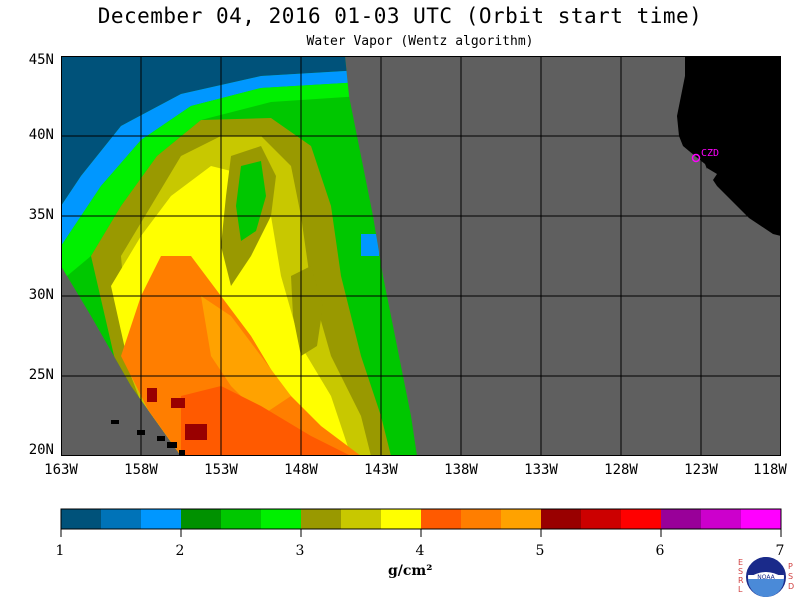  I want to click on svg-text: P, so click(790, 566).